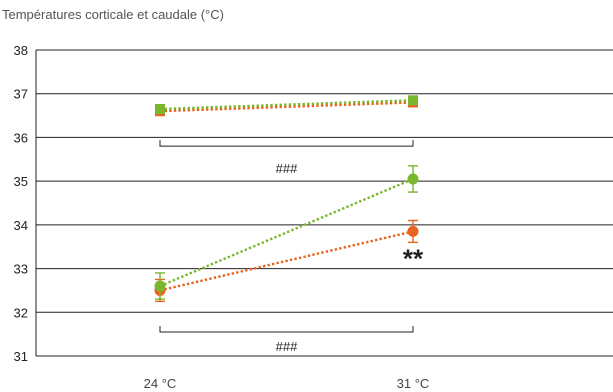  Describe the element at coordinates (413, 383) in the screenshot. I see `x-tick-label: 31 °C` at that location.